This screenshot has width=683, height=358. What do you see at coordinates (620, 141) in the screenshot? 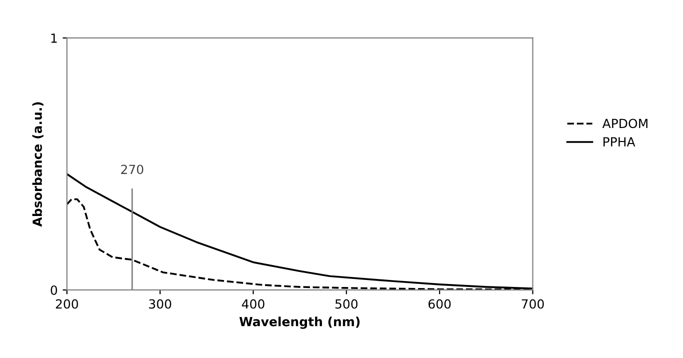
I see `legend-label: PPHA` at bounding box center [620, 141].